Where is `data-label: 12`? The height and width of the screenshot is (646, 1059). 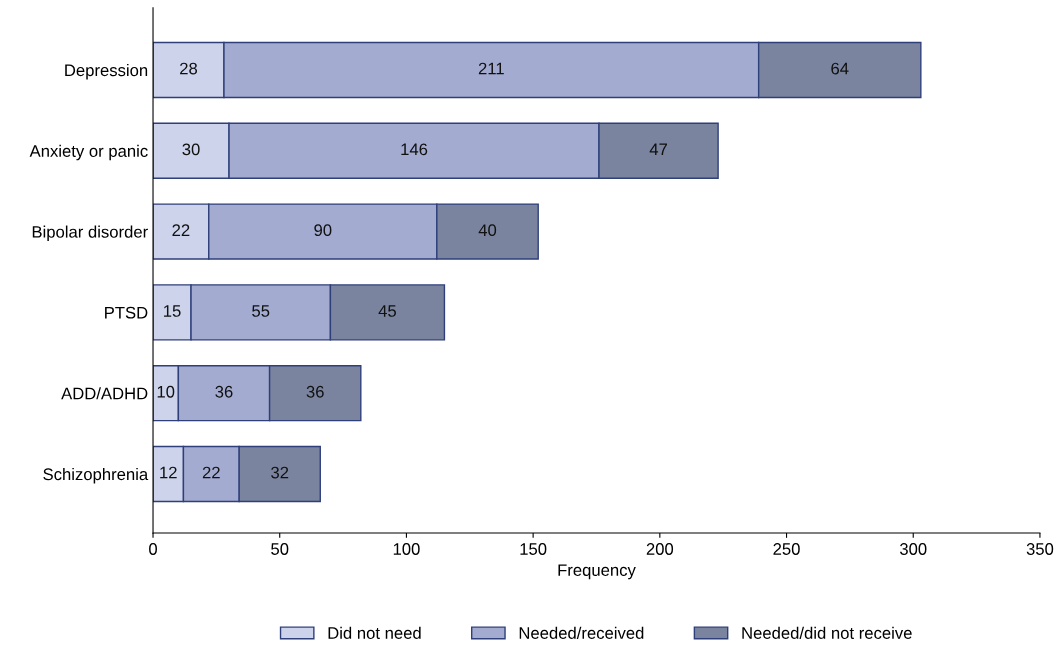
data-label: 12 is located at coordinates (168, 472).